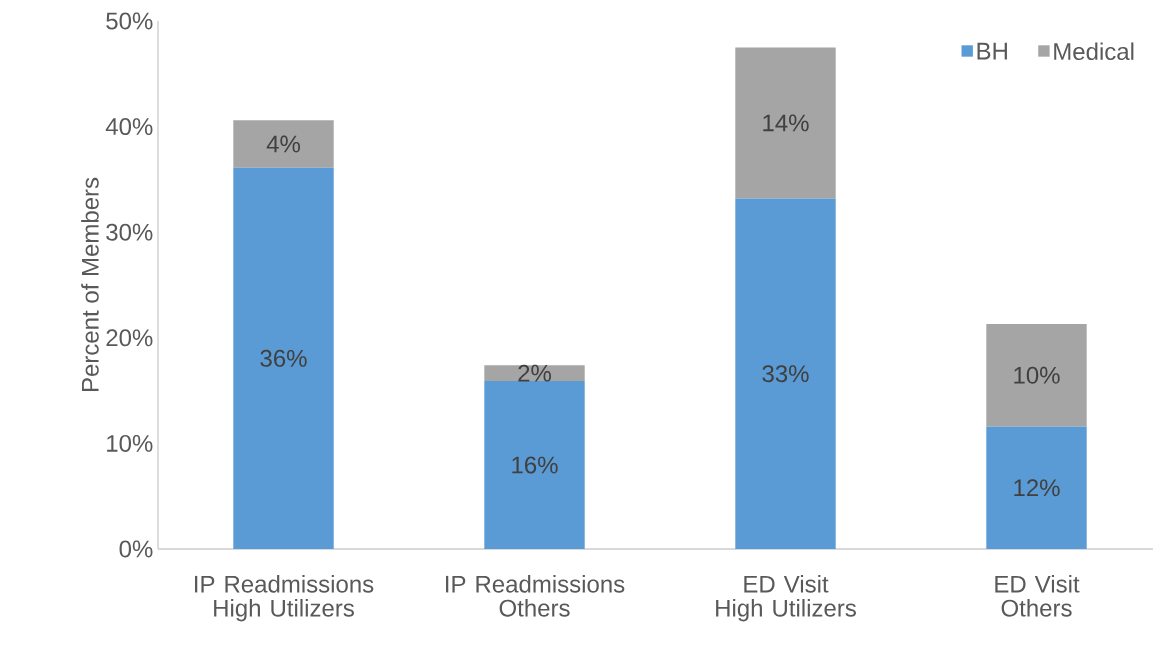 The image size is (1153, 670). What do you see at coordinates (1094, 51) in the screenshot?
I see `legend-label: Medical` at bounding box center [1094, 51].